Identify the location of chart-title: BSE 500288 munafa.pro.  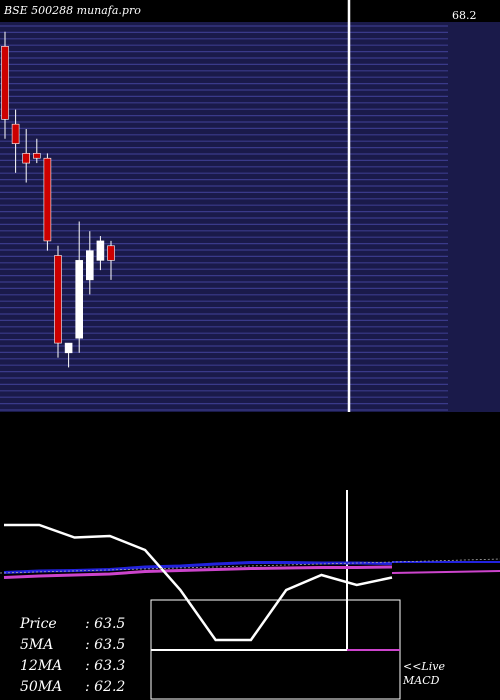
(72, 10).